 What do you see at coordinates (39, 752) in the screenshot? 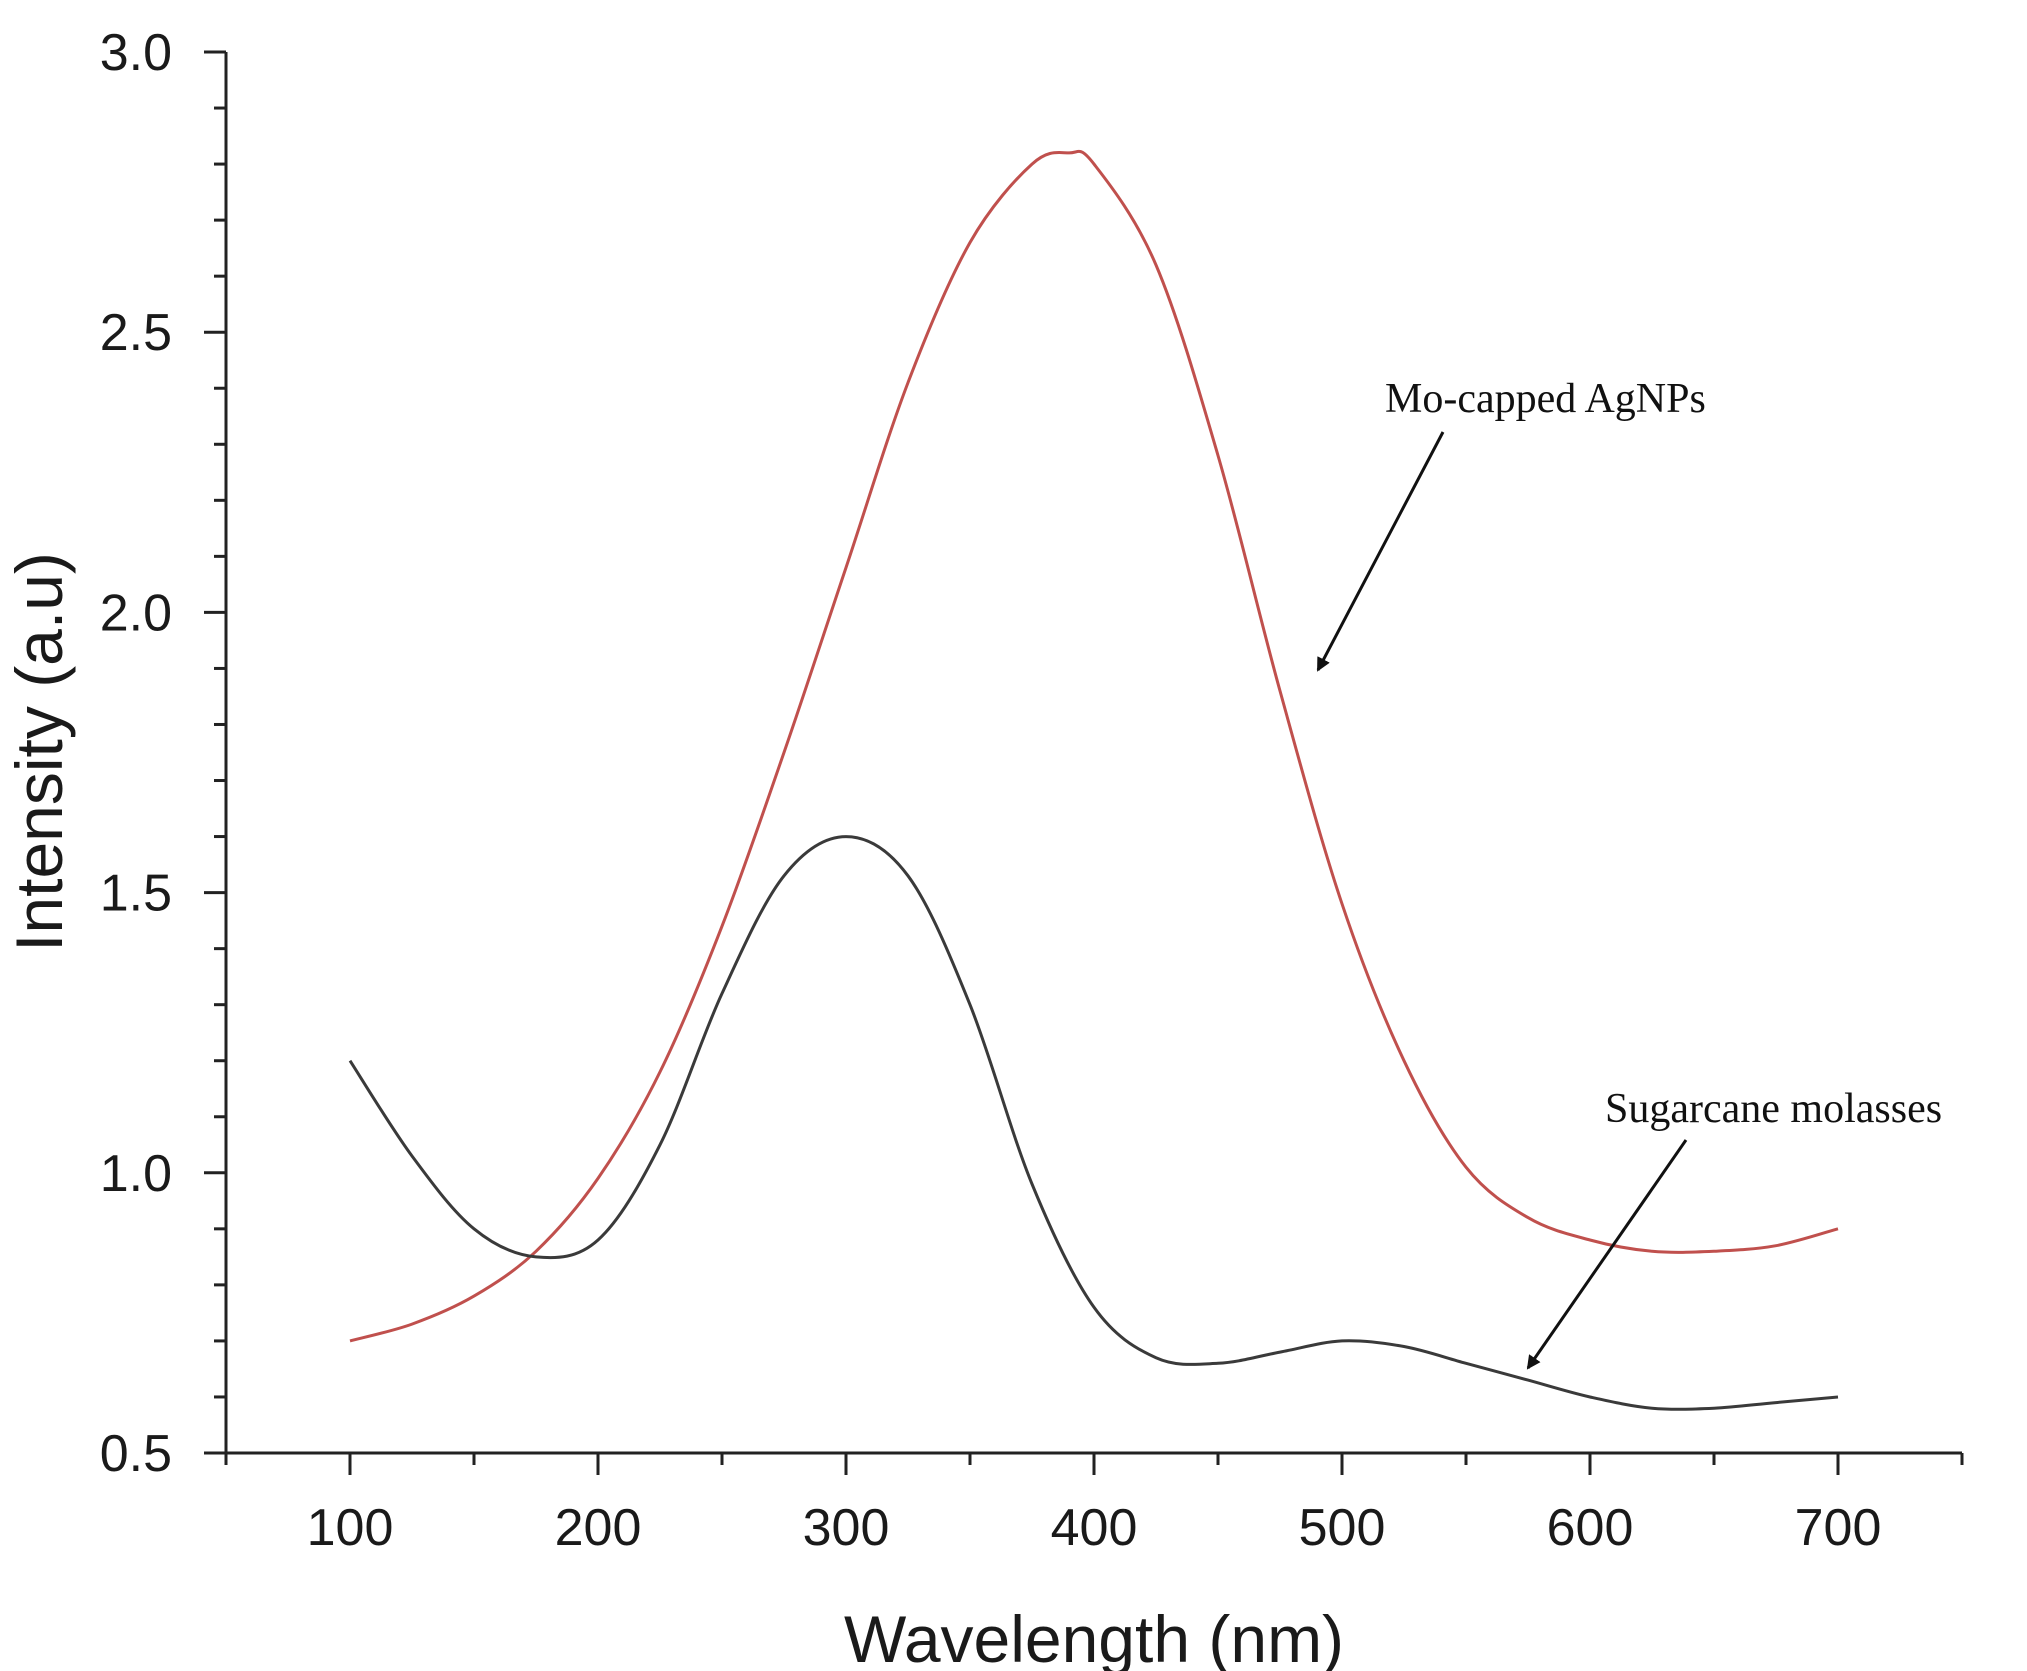
I see `y-axis-title: Intensity (a.u)` at bounding box center [39, 752].